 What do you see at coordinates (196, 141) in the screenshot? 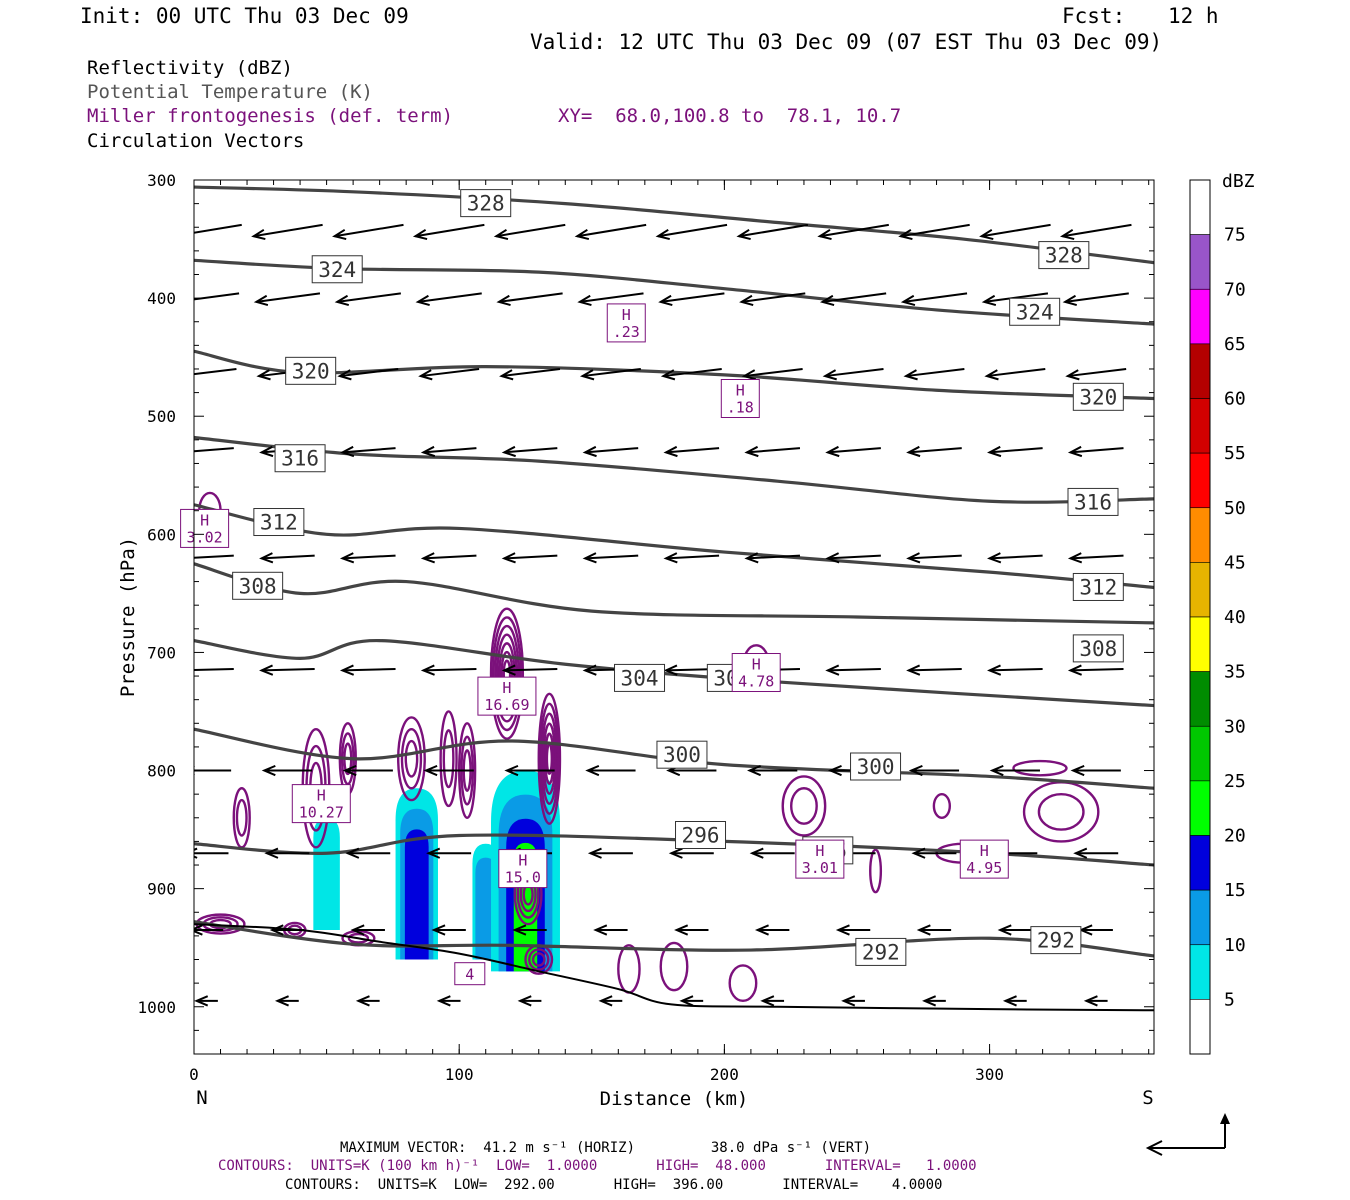
I see `field-vectors: Circulation Vectors` at bounding box center [196, 141].